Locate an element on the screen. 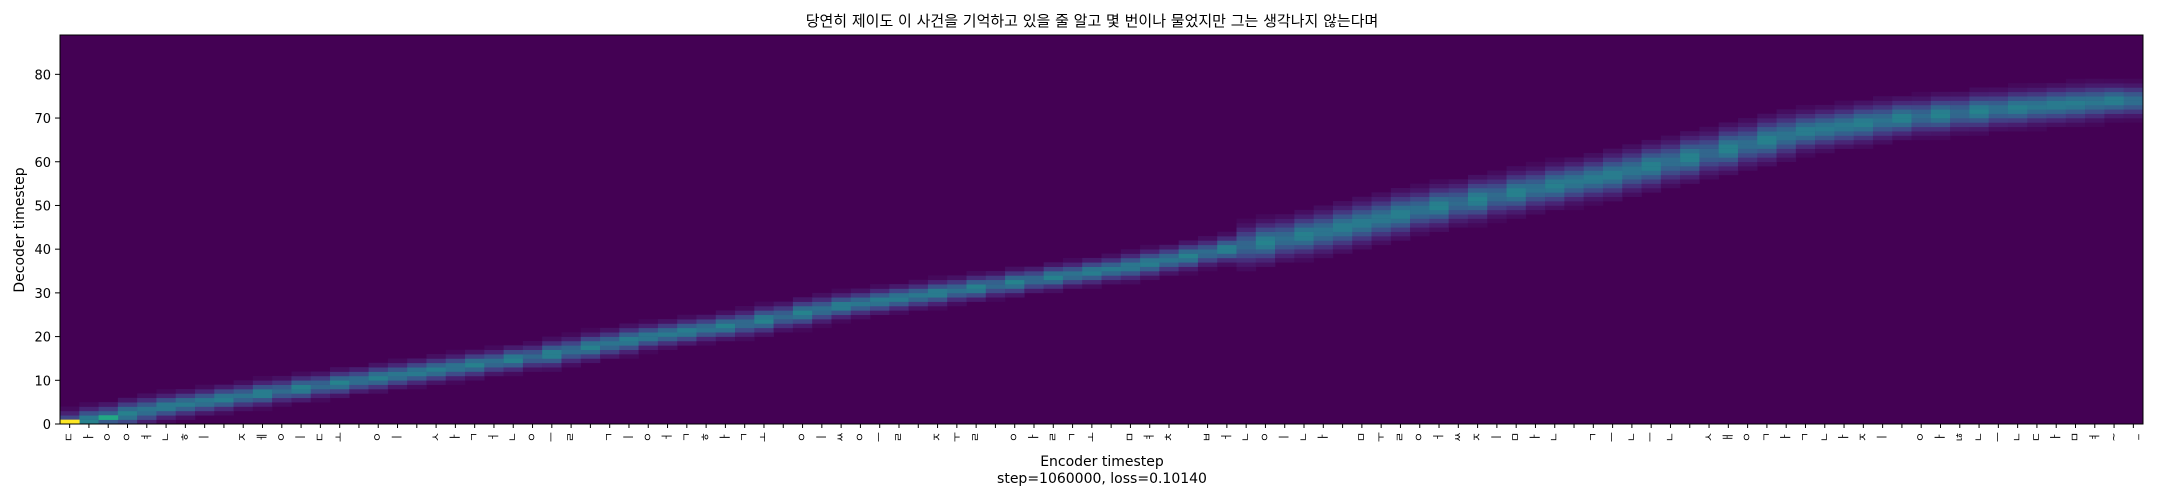  x-tick-label: ㅂ is located at coordinates (1207, 437).